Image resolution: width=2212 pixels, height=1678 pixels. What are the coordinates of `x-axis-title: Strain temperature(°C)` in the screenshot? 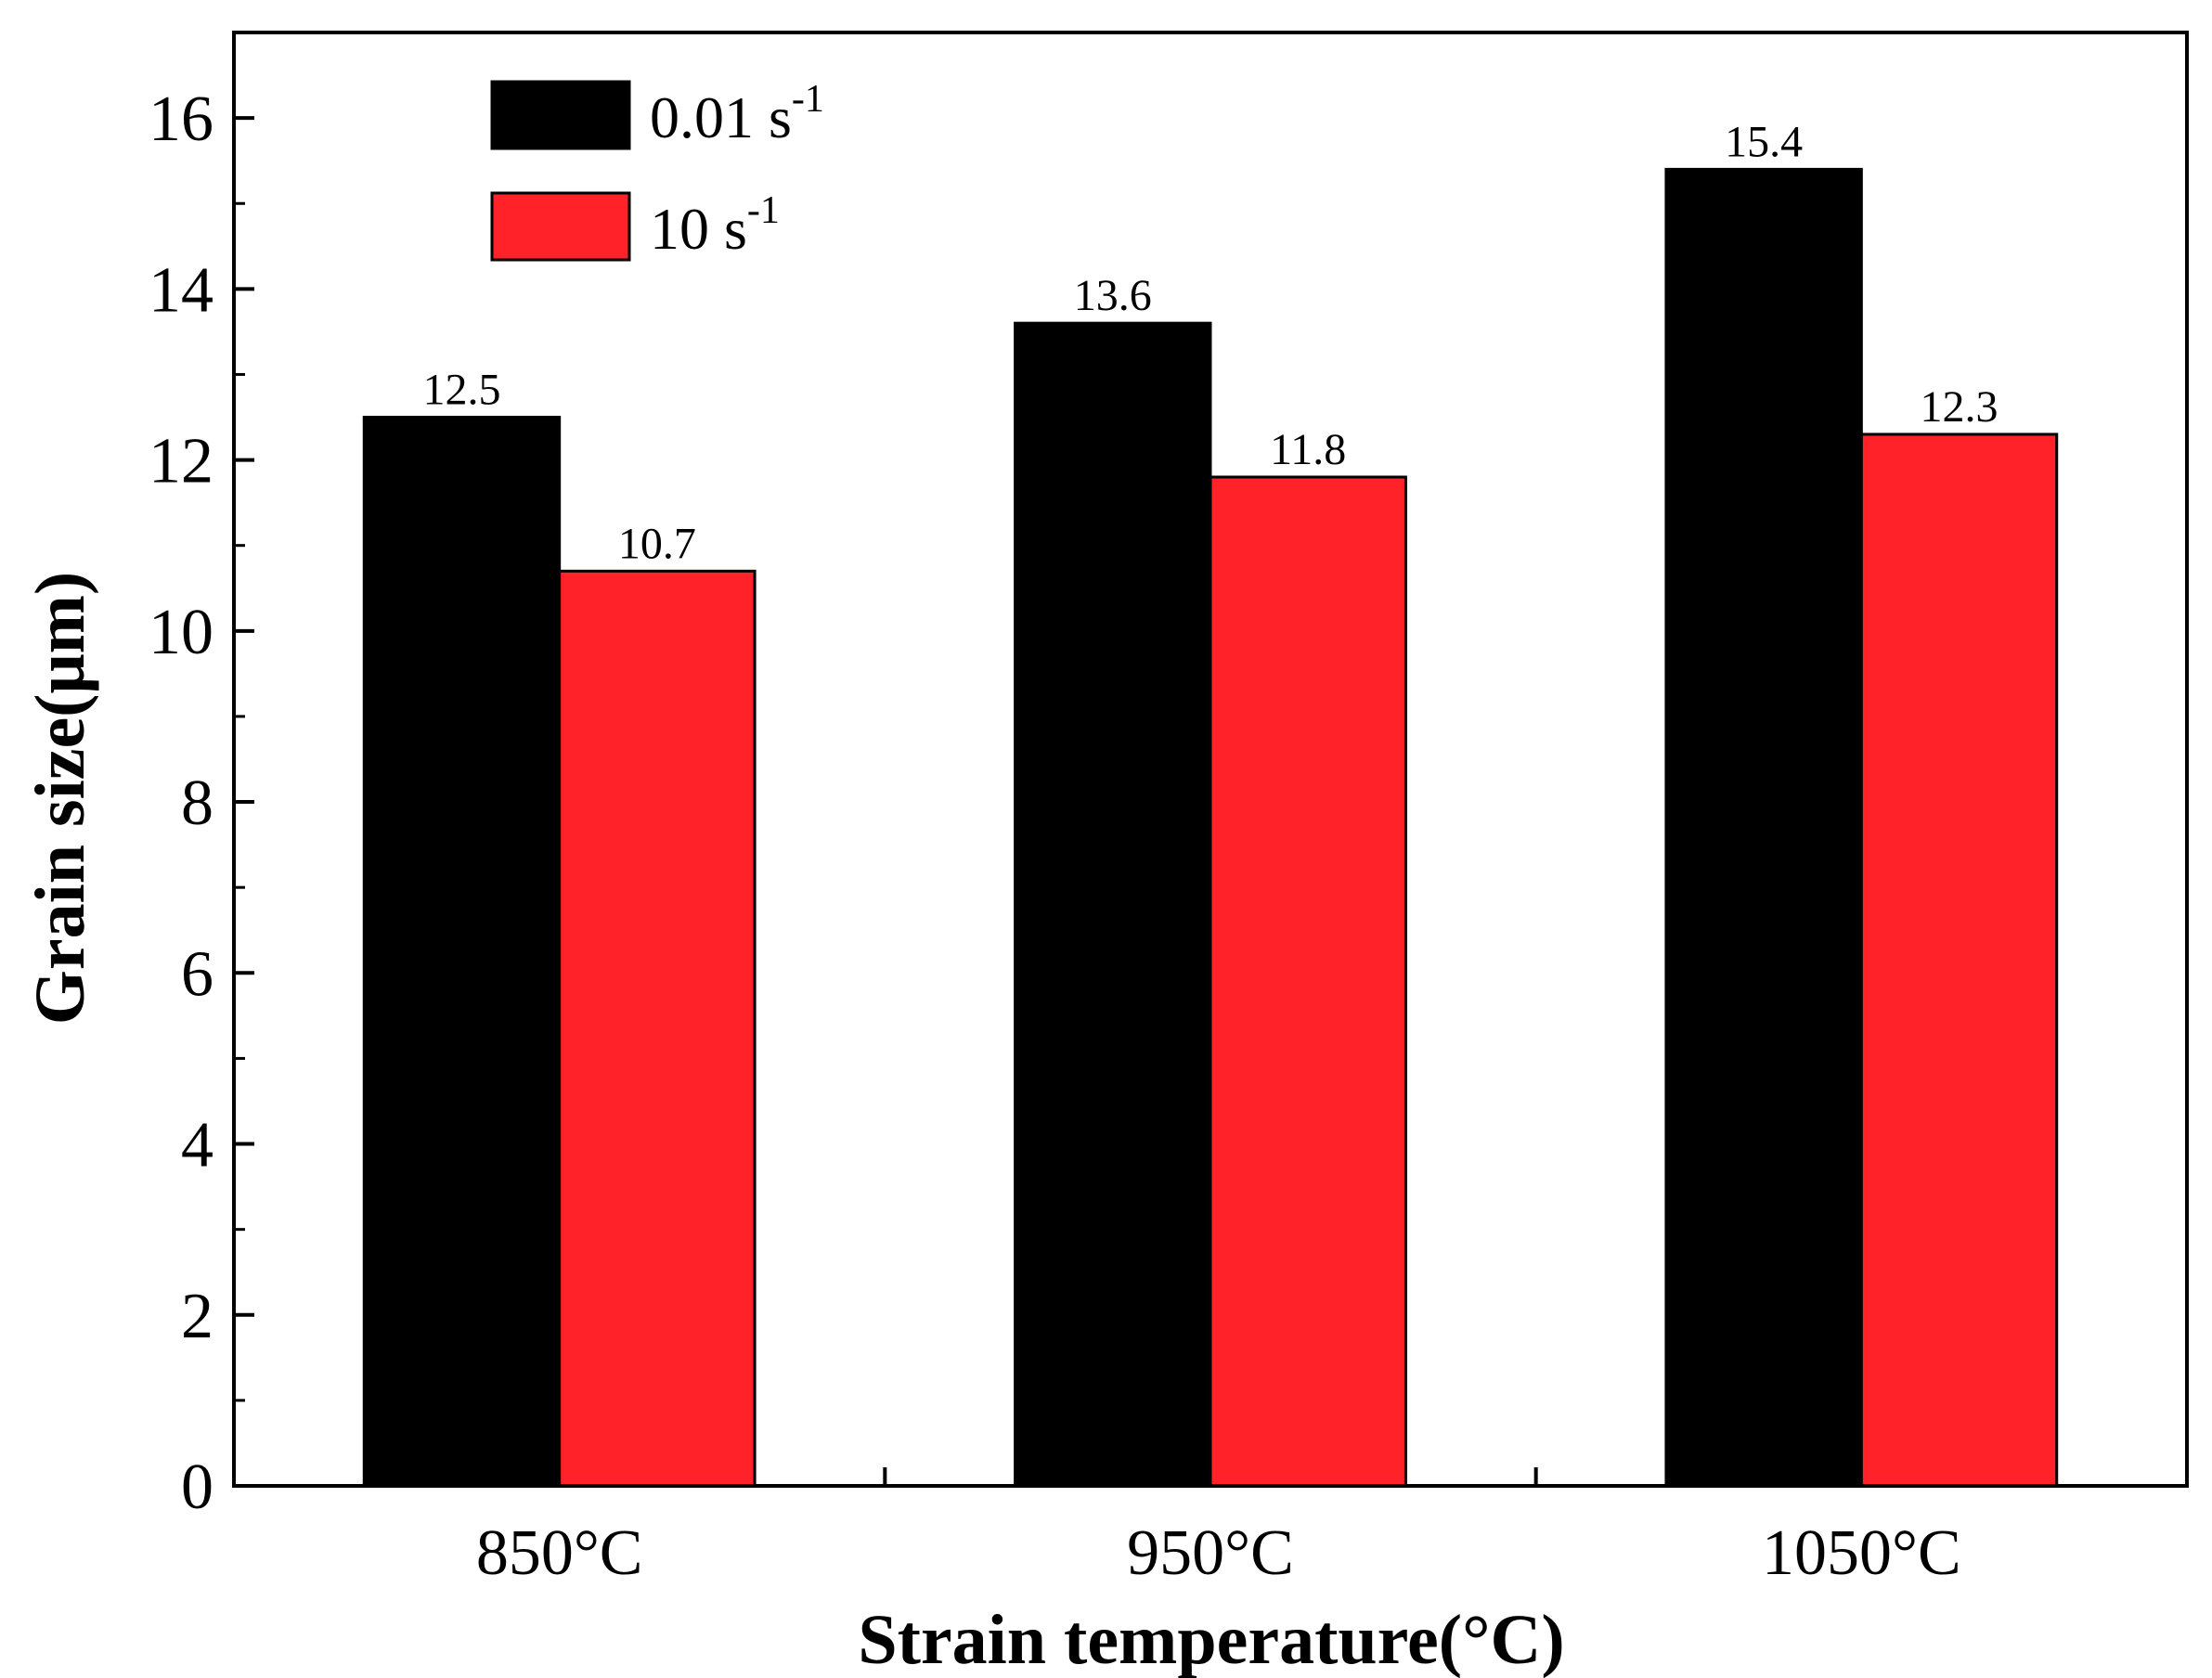 It's located at (1211, 1639).